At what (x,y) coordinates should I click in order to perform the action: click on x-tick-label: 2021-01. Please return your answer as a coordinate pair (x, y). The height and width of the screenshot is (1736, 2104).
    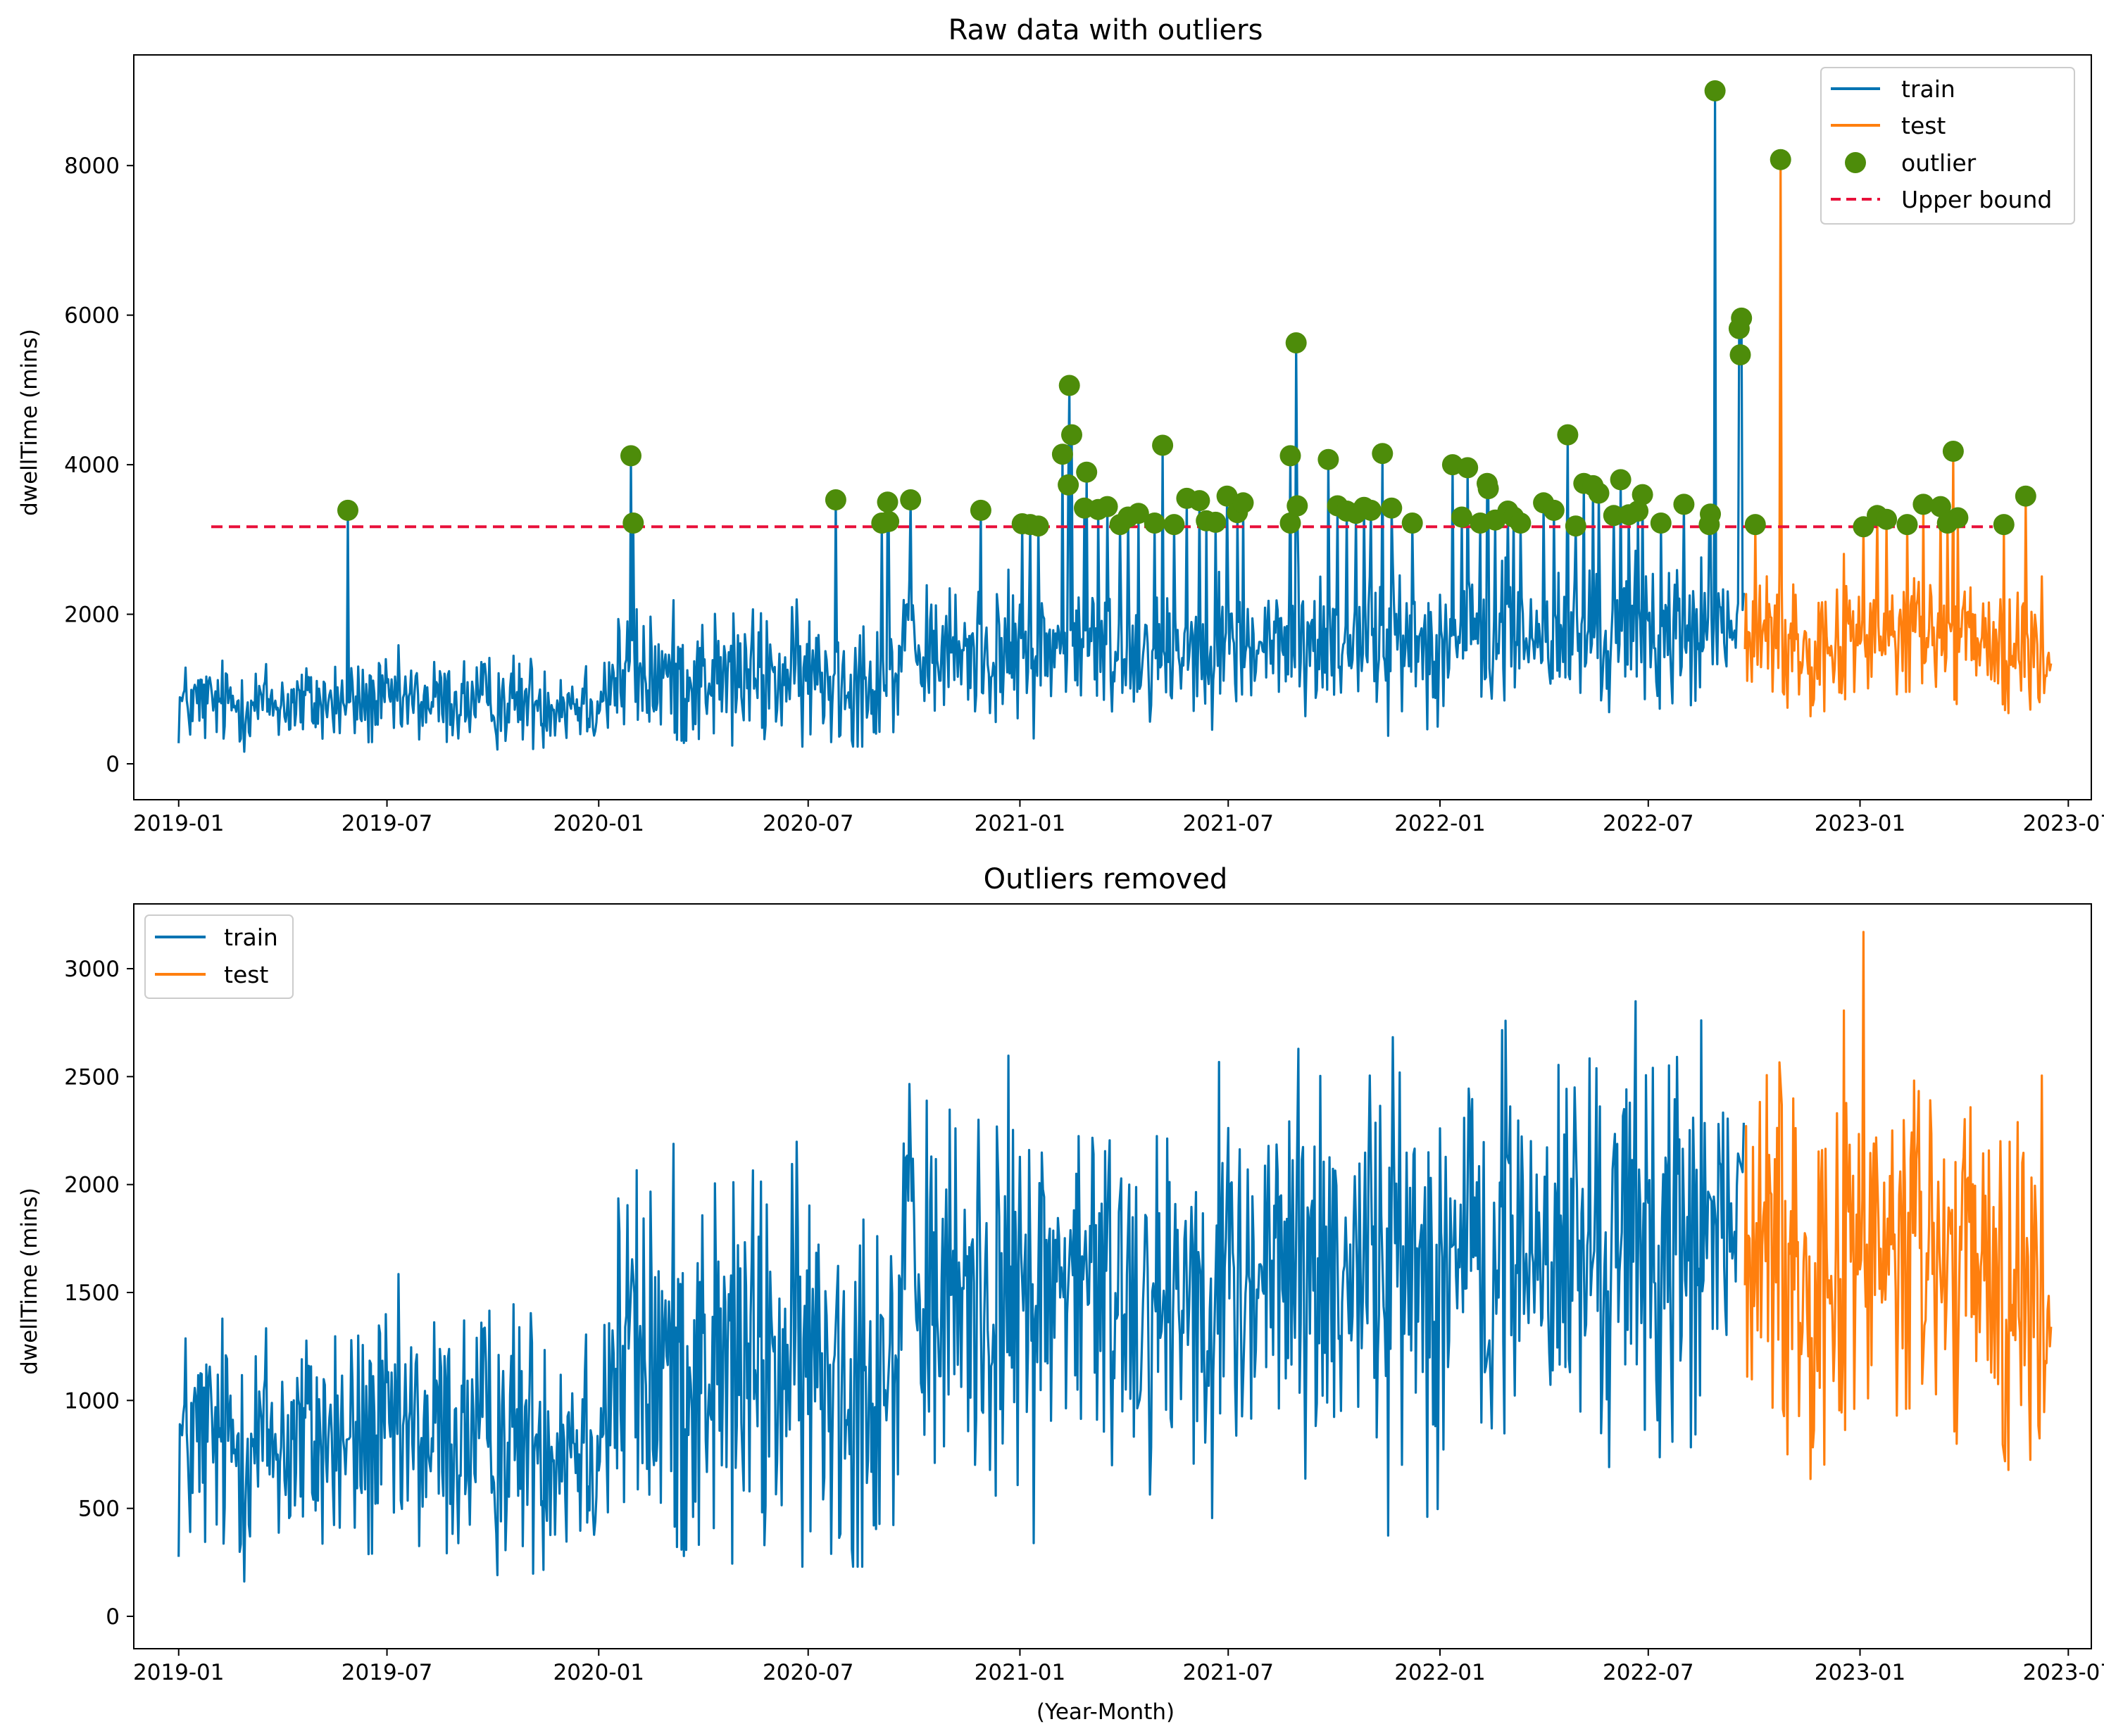
    Looking at the image, I should click on (1020, 1672).